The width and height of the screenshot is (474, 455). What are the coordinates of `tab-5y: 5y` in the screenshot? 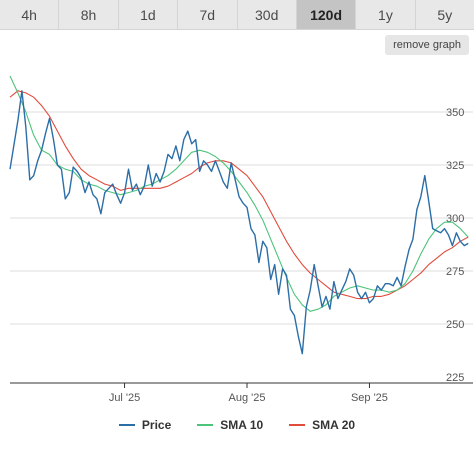 It's located at (445, 14).